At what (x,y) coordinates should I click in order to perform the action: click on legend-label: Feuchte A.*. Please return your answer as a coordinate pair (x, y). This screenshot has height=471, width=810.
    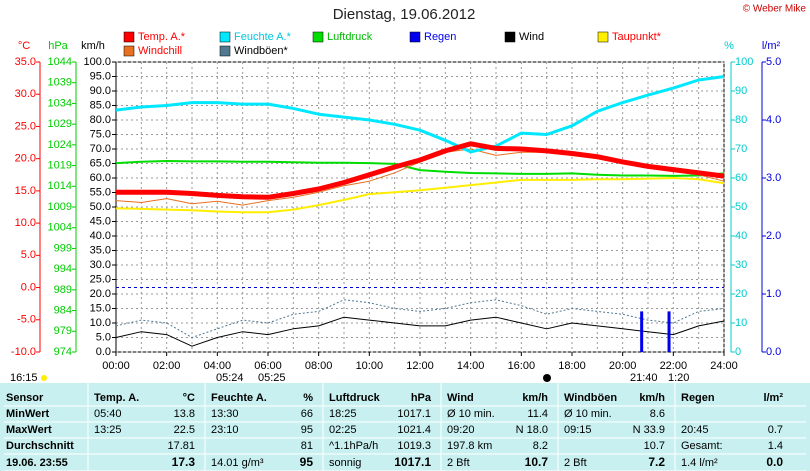
    Looking at the image, I should click on (263, 37).